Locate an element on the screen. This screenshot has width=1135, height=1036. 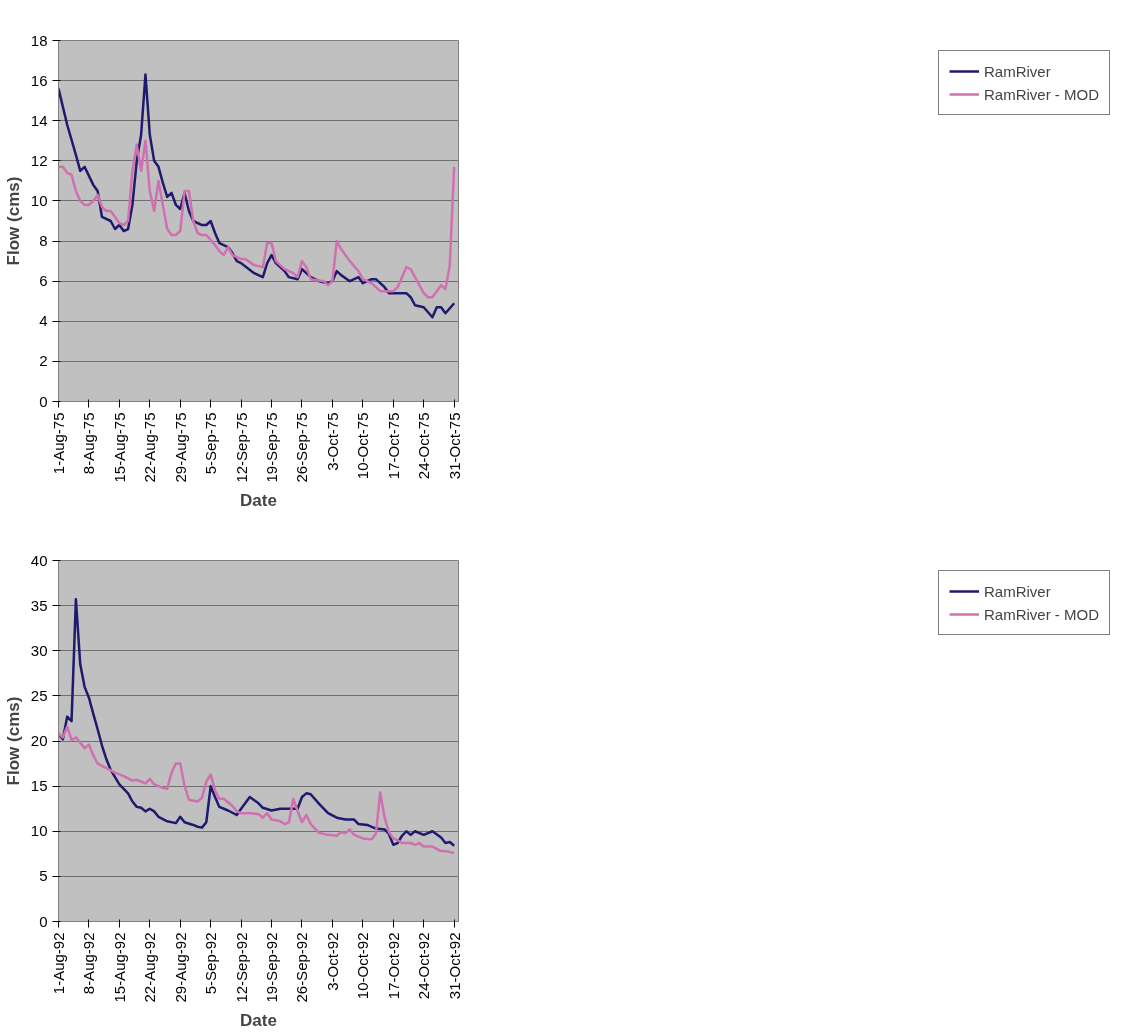
y-tick-label: 40 is located at coordinates (39, 560).